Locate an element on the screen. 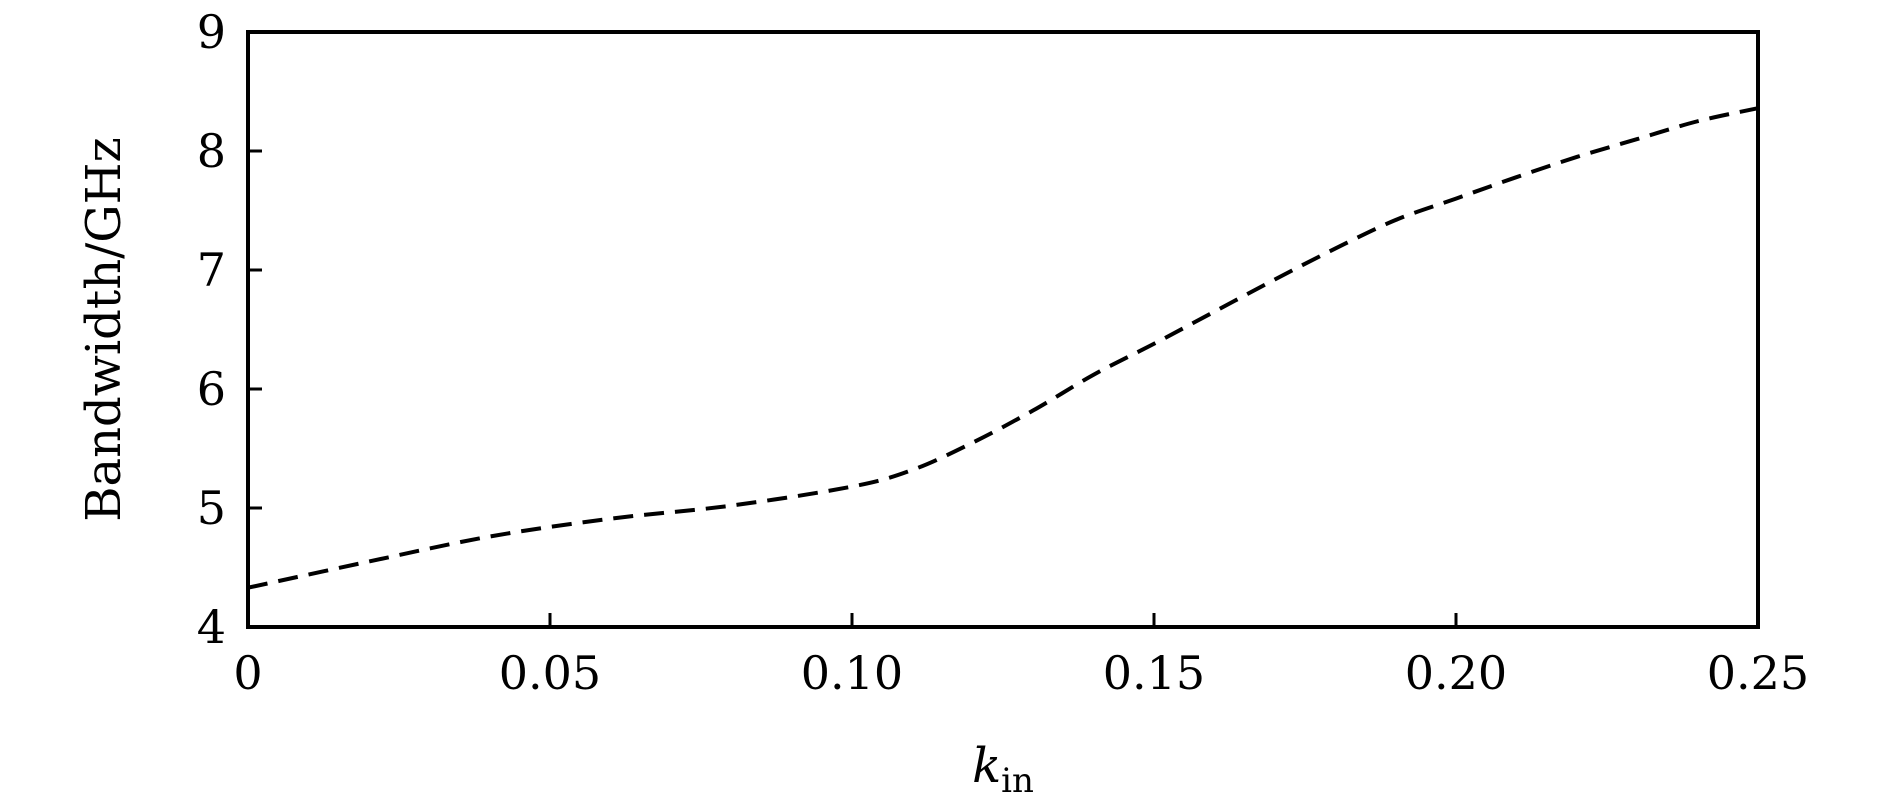  y-tick-label: 8 is located at coordinates (211, 151).